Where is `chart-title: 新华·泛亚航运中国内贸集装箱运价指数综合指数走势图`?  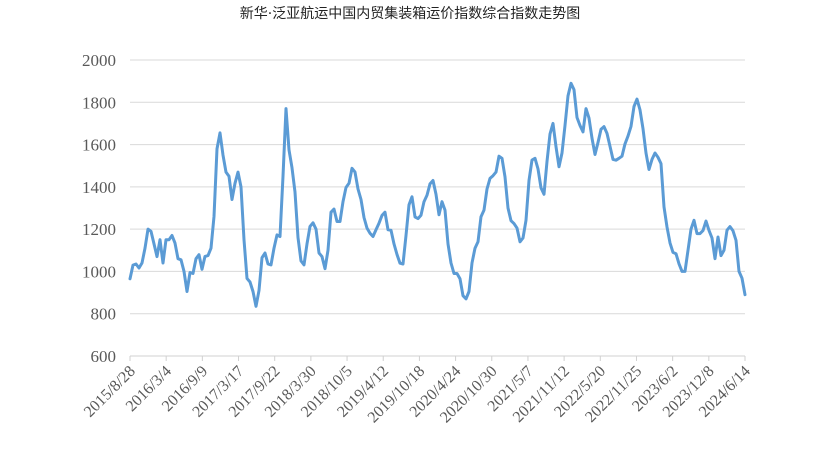 chart-title: 新华·泛亚航运中国内贸集装箱运价指数综合指数走势图 is located at coordinates (410, 14).